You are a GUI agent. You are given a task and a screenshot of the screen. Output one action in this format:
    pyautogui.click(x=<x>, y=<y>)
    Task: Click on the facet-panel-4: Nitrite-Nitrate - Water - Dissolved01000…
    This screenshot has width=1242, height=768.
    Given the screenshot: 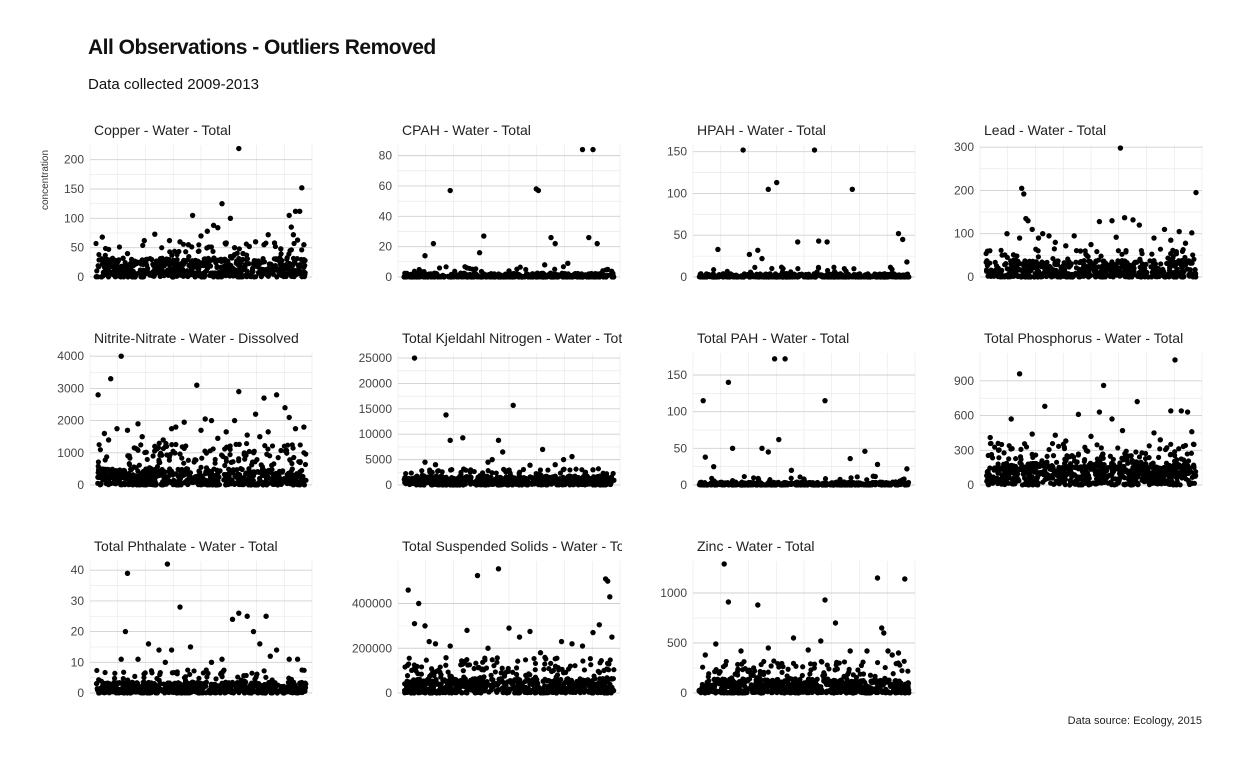 What is the action you would take?
    pyautogui.click(x=185, y=411)
    